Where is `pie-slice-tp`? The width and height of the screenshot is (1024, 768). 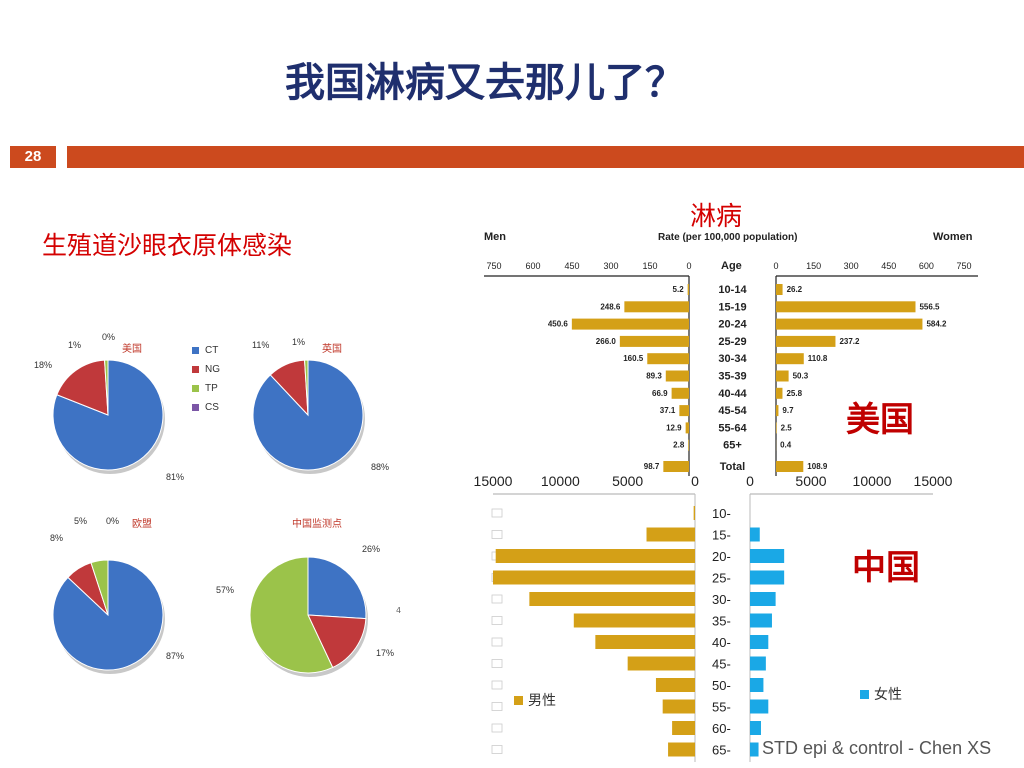 pie-slice-tp is located at coordinates (306, 387).